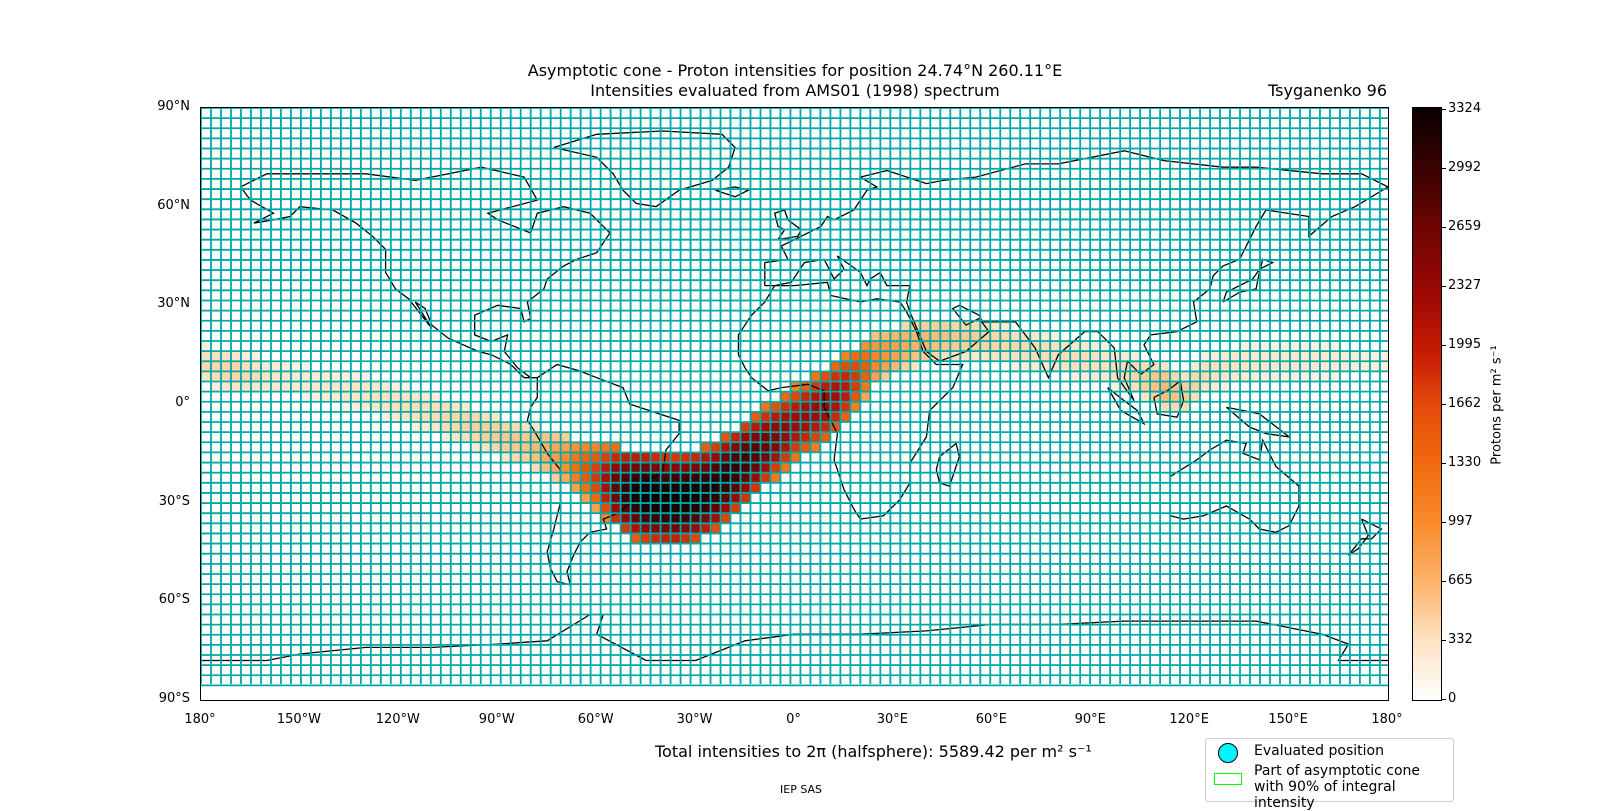 This screenshot has height=811, width=1600. I want to click on lon-tick-label: 150°E, so click(1288, 719).